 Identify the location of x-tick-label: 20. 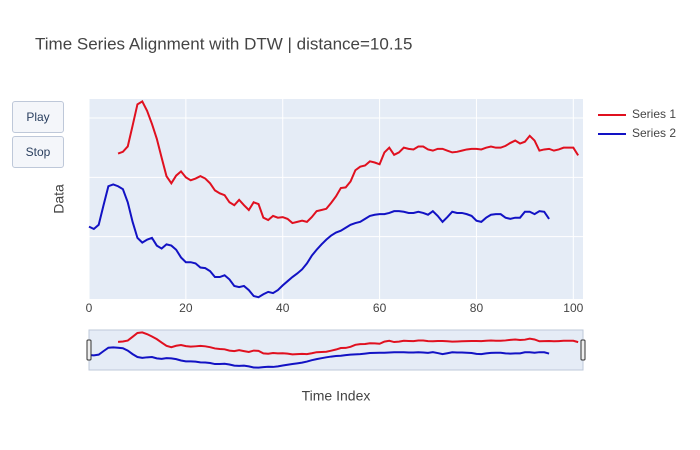
(186, 308).